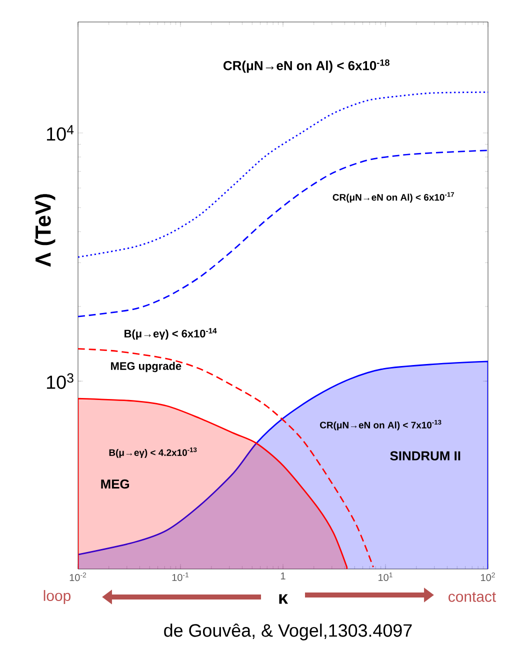  What do you see at coordinates (288, 632) in the screenshot?
I see `text: de Gouvêa, & Vogel,1303.4097` at bounding box center [288, 632].